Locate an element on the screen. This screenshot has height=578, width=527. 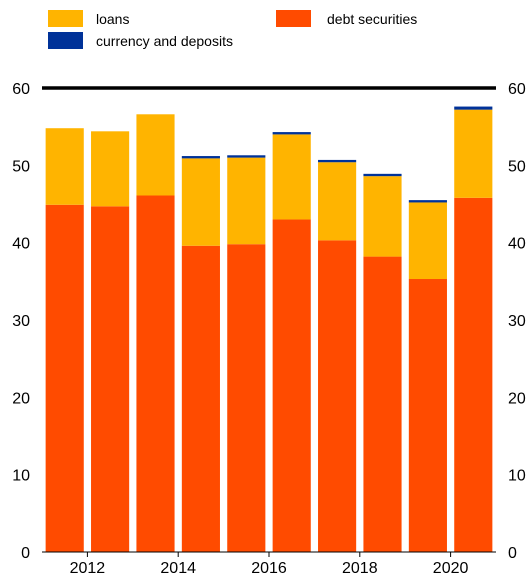
bar-debt-securities-2016 is located at coordinates (291, 385).